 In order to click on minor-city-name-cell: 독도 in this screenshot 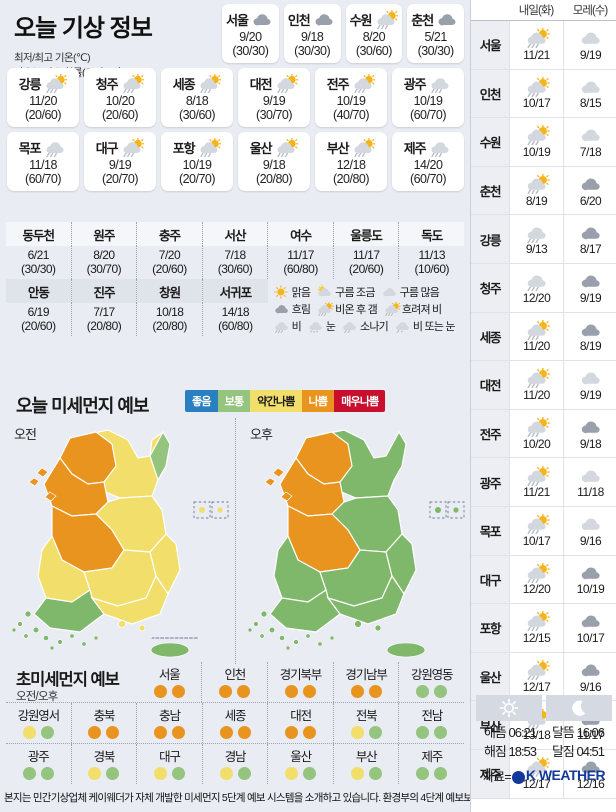, I will do `click(432, 234)`.